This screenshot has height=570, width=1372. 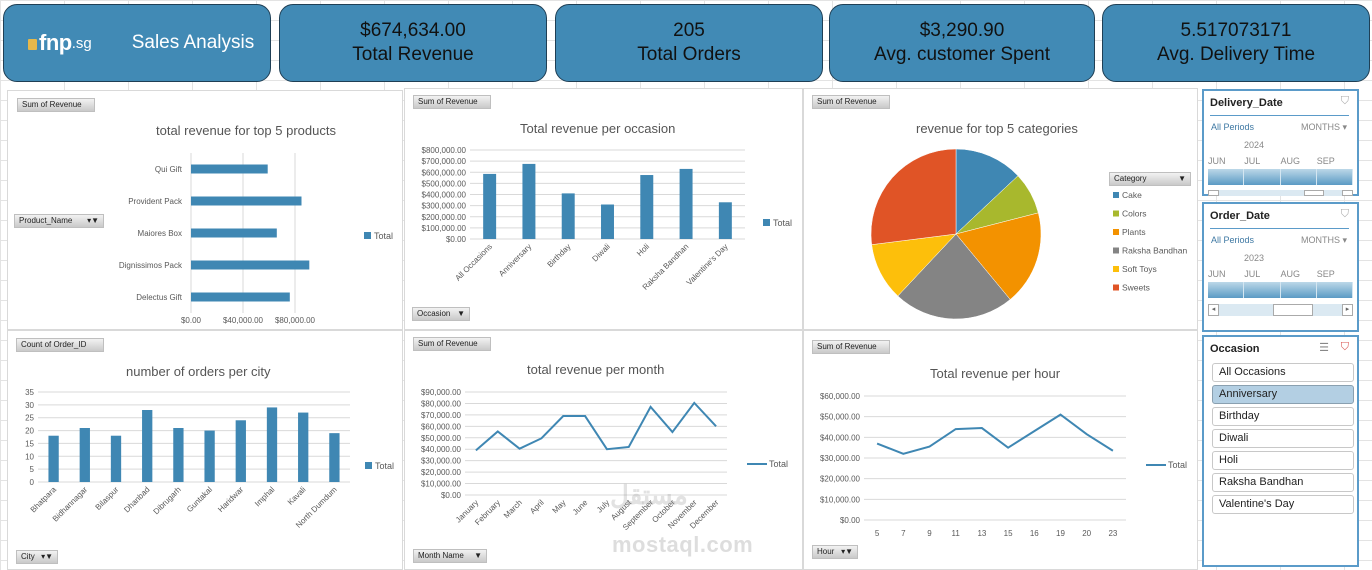 What do you see at coordinates (840, 417) in the screenshot?
I see `y-tick-label: $50,000.00` at bounding box center [840, 417].